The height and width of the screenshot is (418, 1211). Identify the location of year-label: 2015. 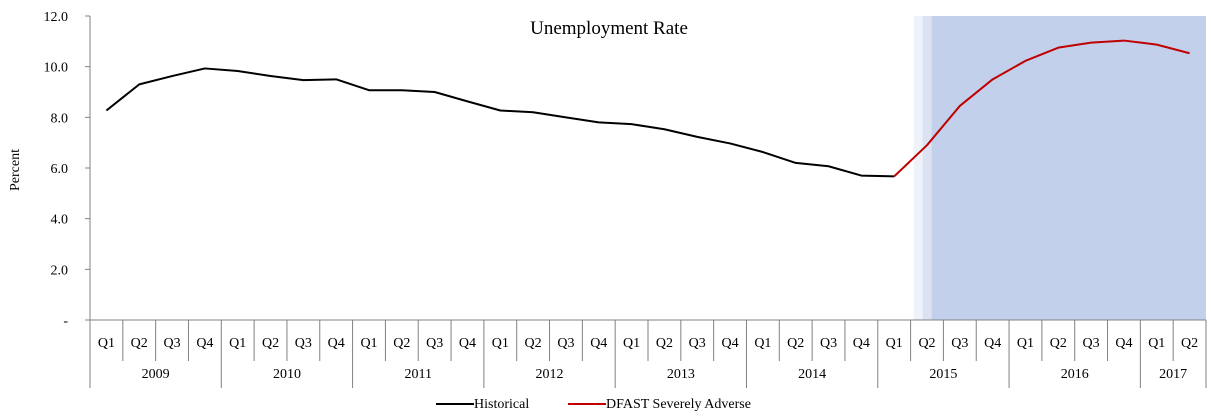
(943, 374).